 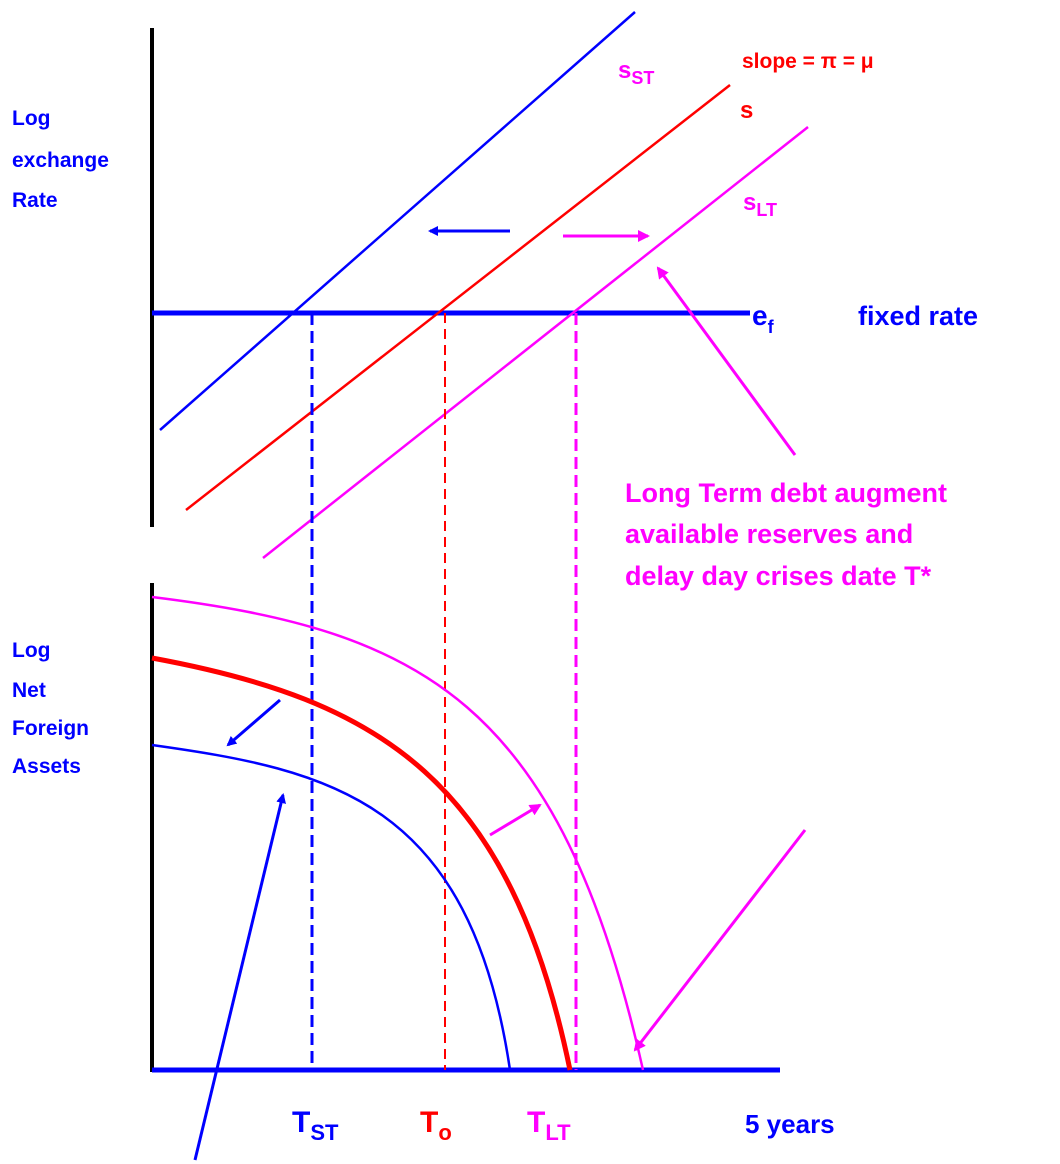 What do you see at coordinates (769, 534) in the screenshot?
I see `annotation-line: available reserves and` at bounding box center [769, 534].